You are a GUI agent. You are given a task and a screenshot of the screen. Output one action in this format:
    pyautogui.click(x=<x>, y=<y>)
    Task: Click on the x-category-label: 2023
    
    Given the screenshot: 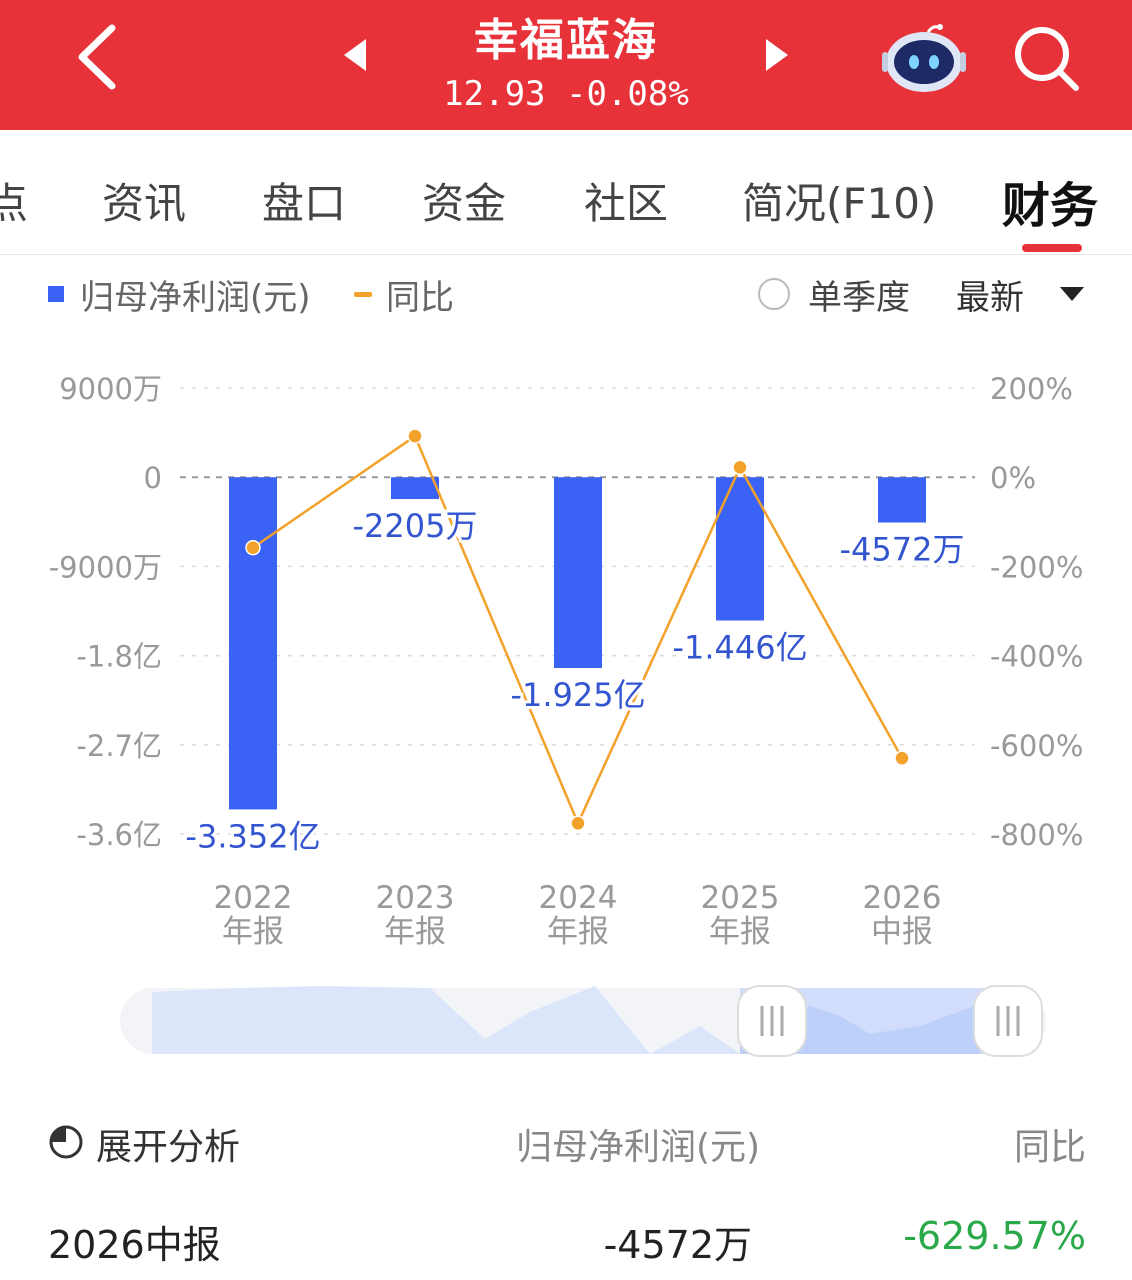 What is the action you would take?
    pyautogui.click(x=415, y=898)
    